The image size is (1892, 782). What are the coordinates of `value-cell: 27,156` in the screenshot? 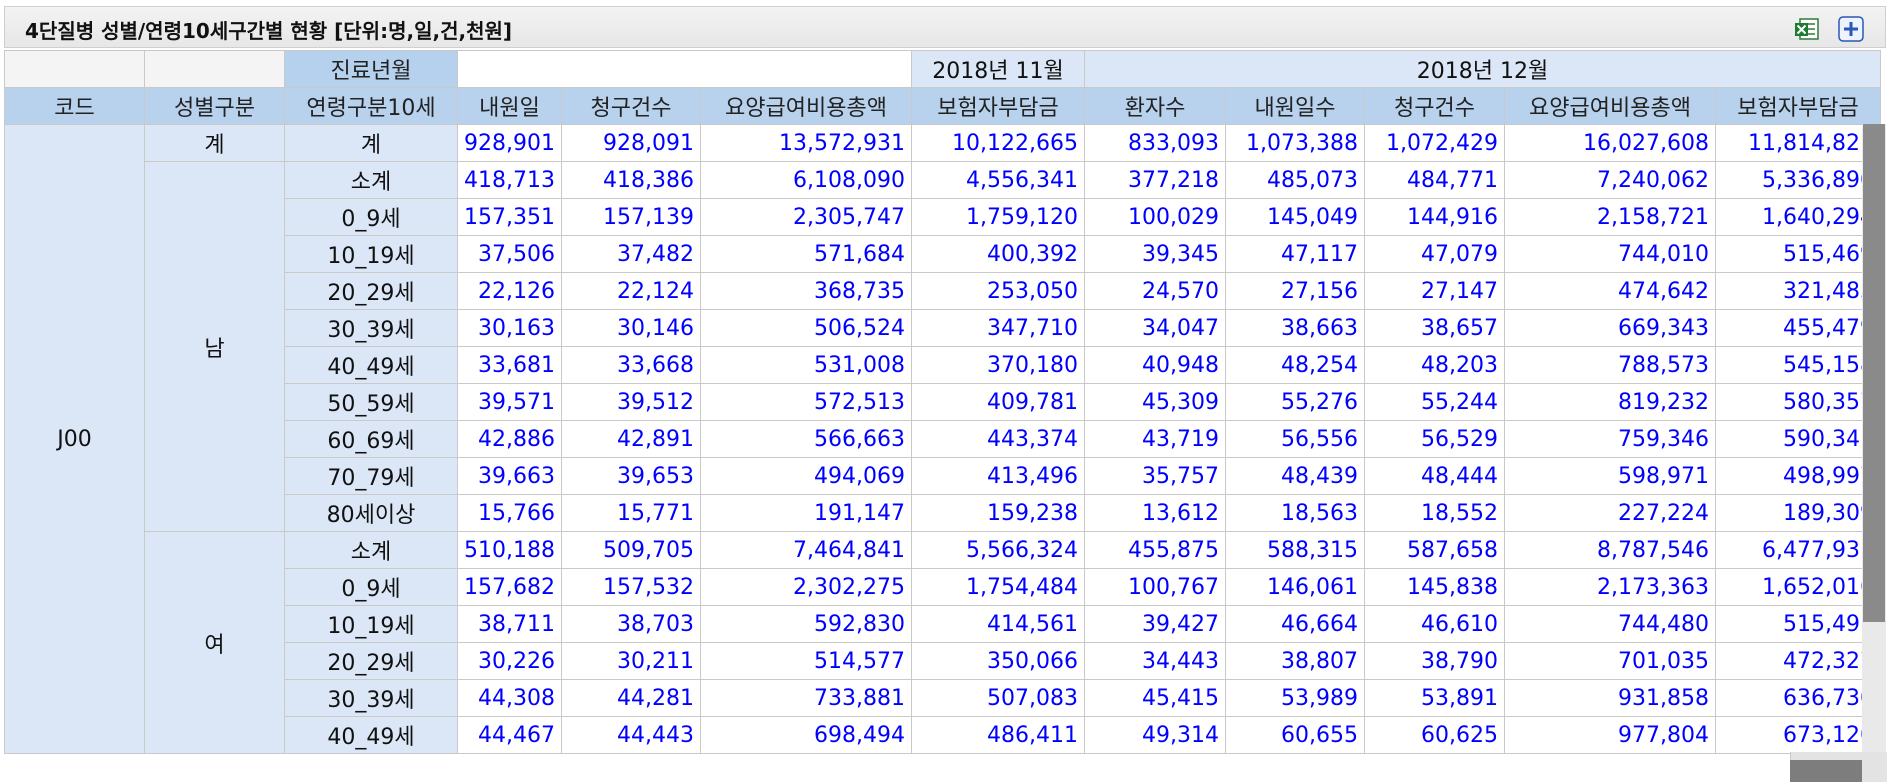 It's located at (1294, 291).